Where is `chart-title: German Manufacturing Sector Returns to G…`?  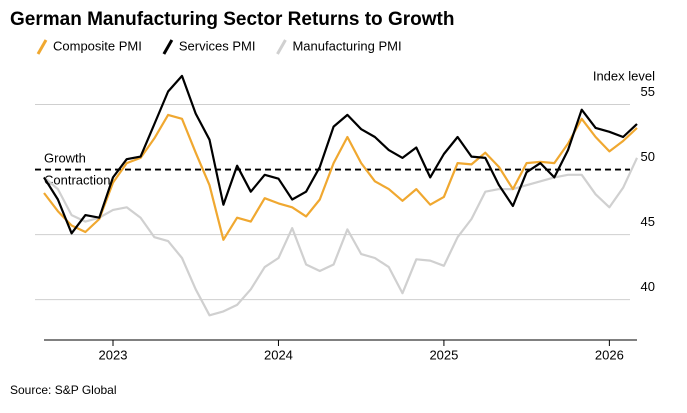 chart-title: German Manufacturing Sector Returns to G… is located at coordinates (232, 19).